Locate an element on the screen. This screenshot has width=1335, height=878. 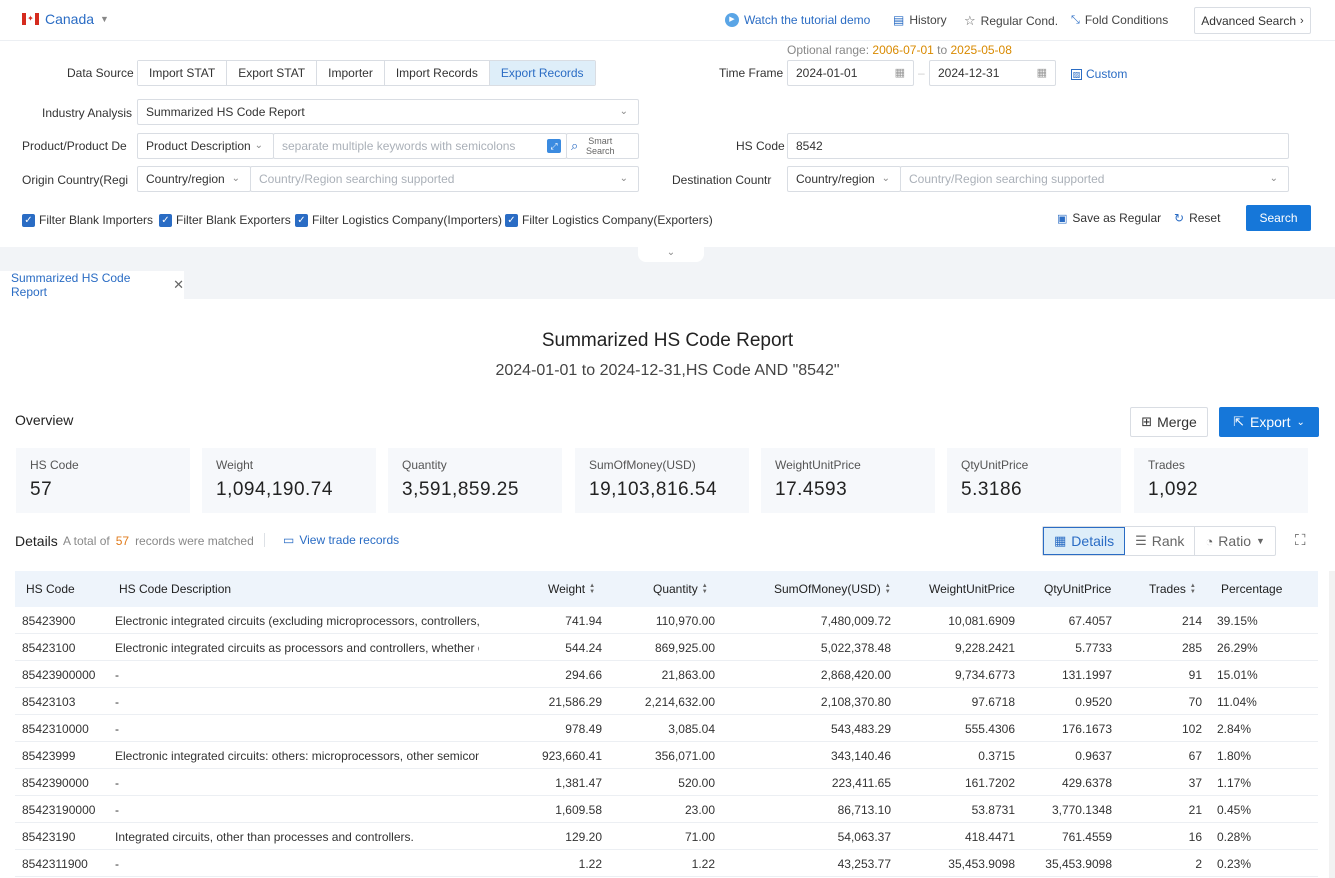
view-rank-button: ☰ Rank is located at coordinates (1160, 541).